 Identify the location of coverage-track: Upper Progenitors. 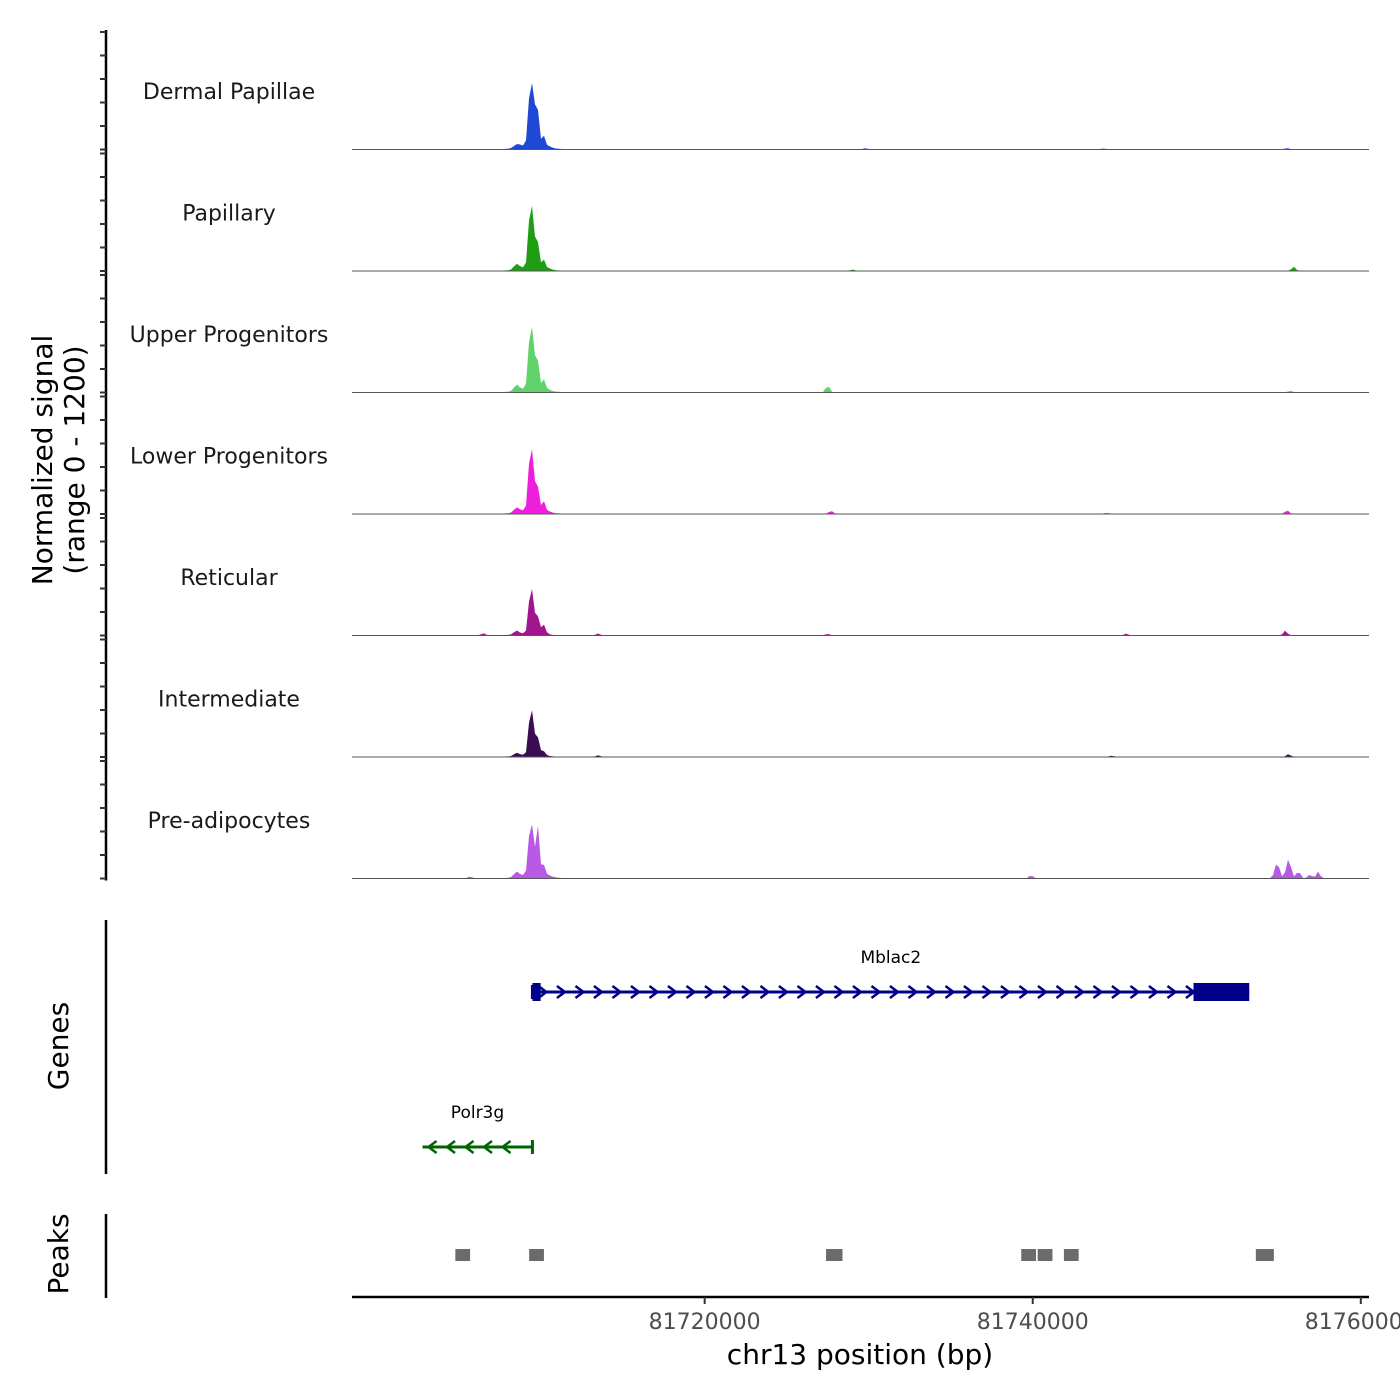
(749, 358).